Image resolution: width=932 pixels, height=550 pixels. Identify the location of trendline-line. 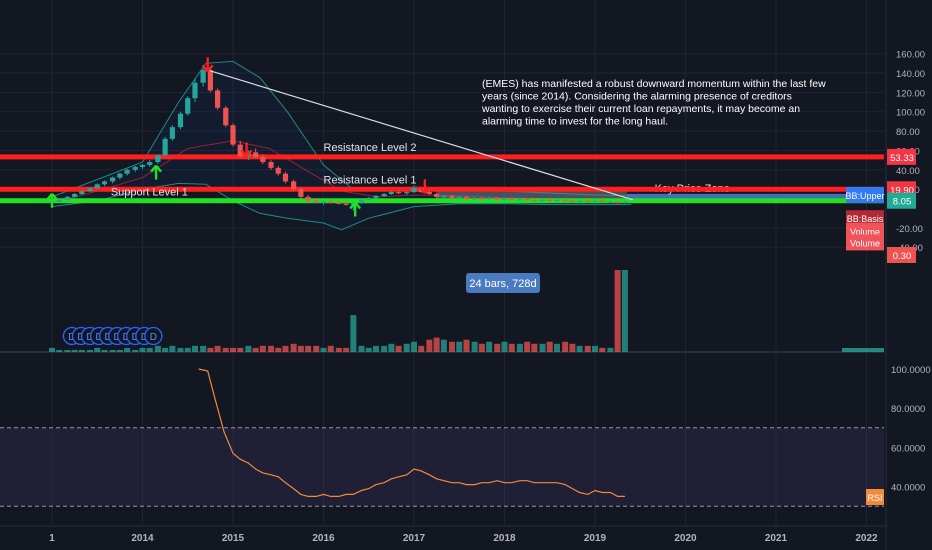
(420, 135).